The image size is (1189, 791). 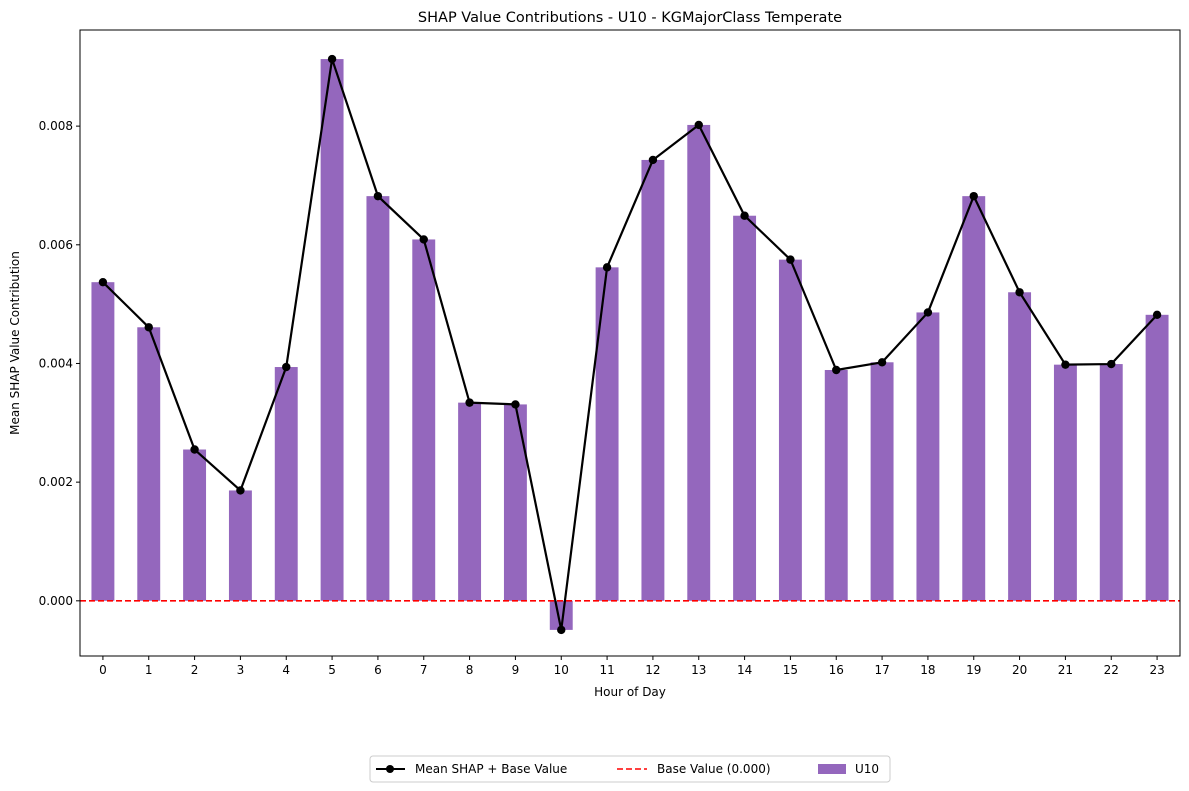 What do you see at coordinates (836, 670) in the screenshot?
I see `x-tick-label: 16` at bounding box center [836, 670].